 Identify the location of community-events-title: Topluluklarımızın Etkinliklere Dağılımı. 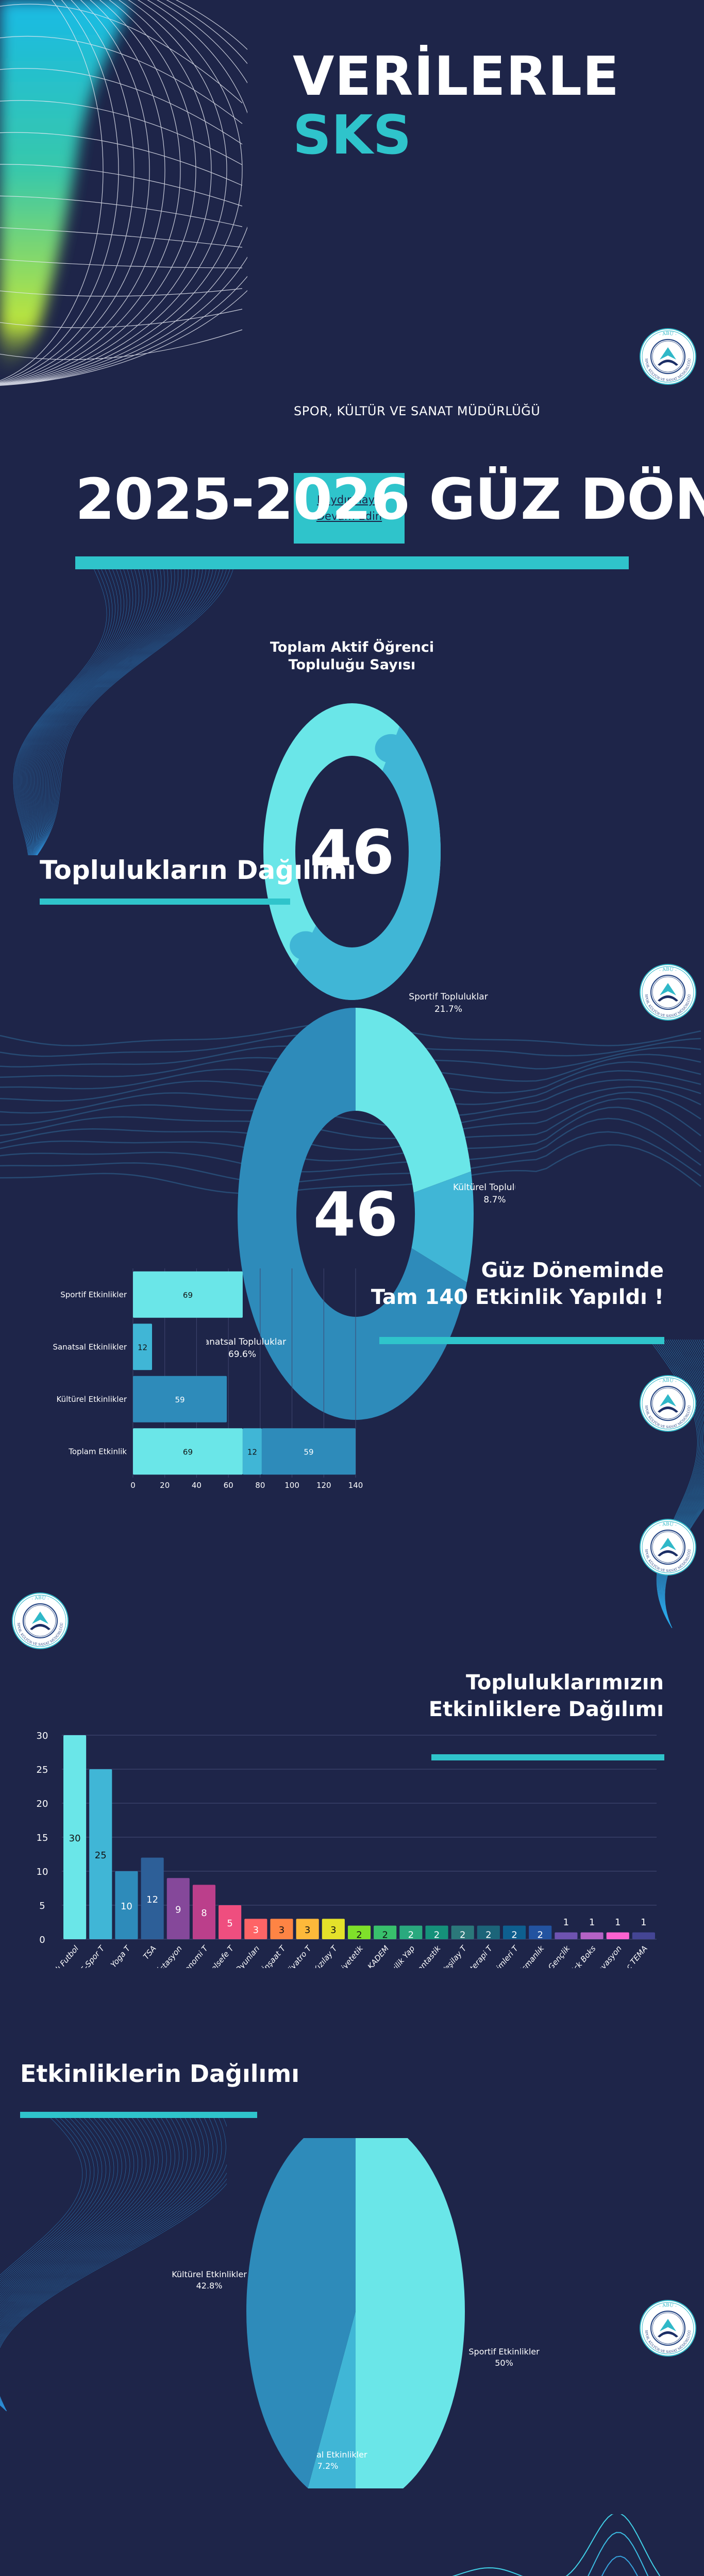
(546, 1696).